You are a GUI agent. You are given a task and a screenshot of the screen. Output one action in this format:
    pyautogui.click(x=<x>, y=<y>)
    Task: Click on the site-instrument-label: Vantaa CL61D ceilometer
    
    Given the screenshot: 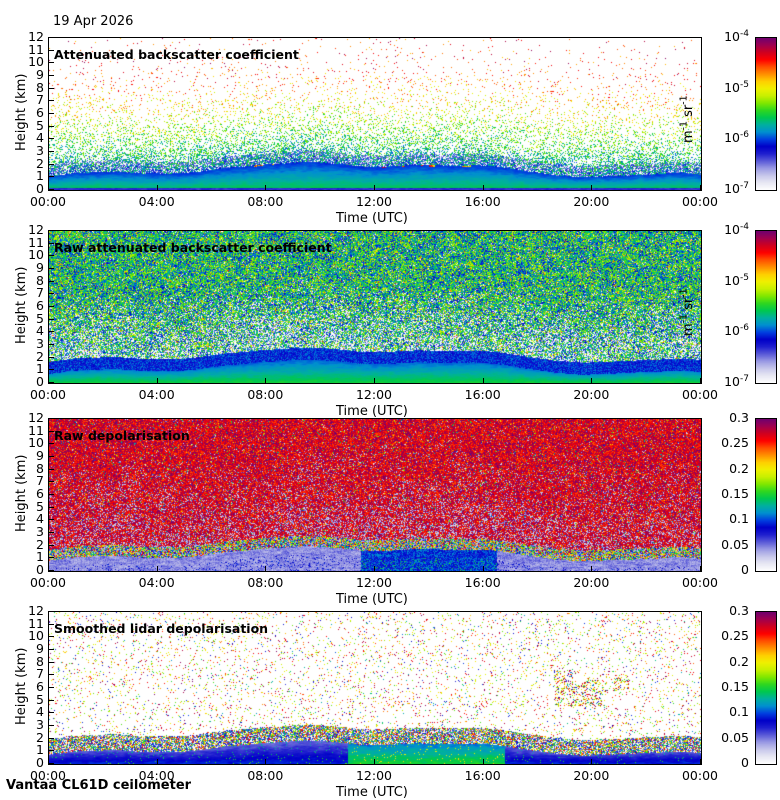 What is the action you would take?
    pyautogui.click(x=99, y=785)
    